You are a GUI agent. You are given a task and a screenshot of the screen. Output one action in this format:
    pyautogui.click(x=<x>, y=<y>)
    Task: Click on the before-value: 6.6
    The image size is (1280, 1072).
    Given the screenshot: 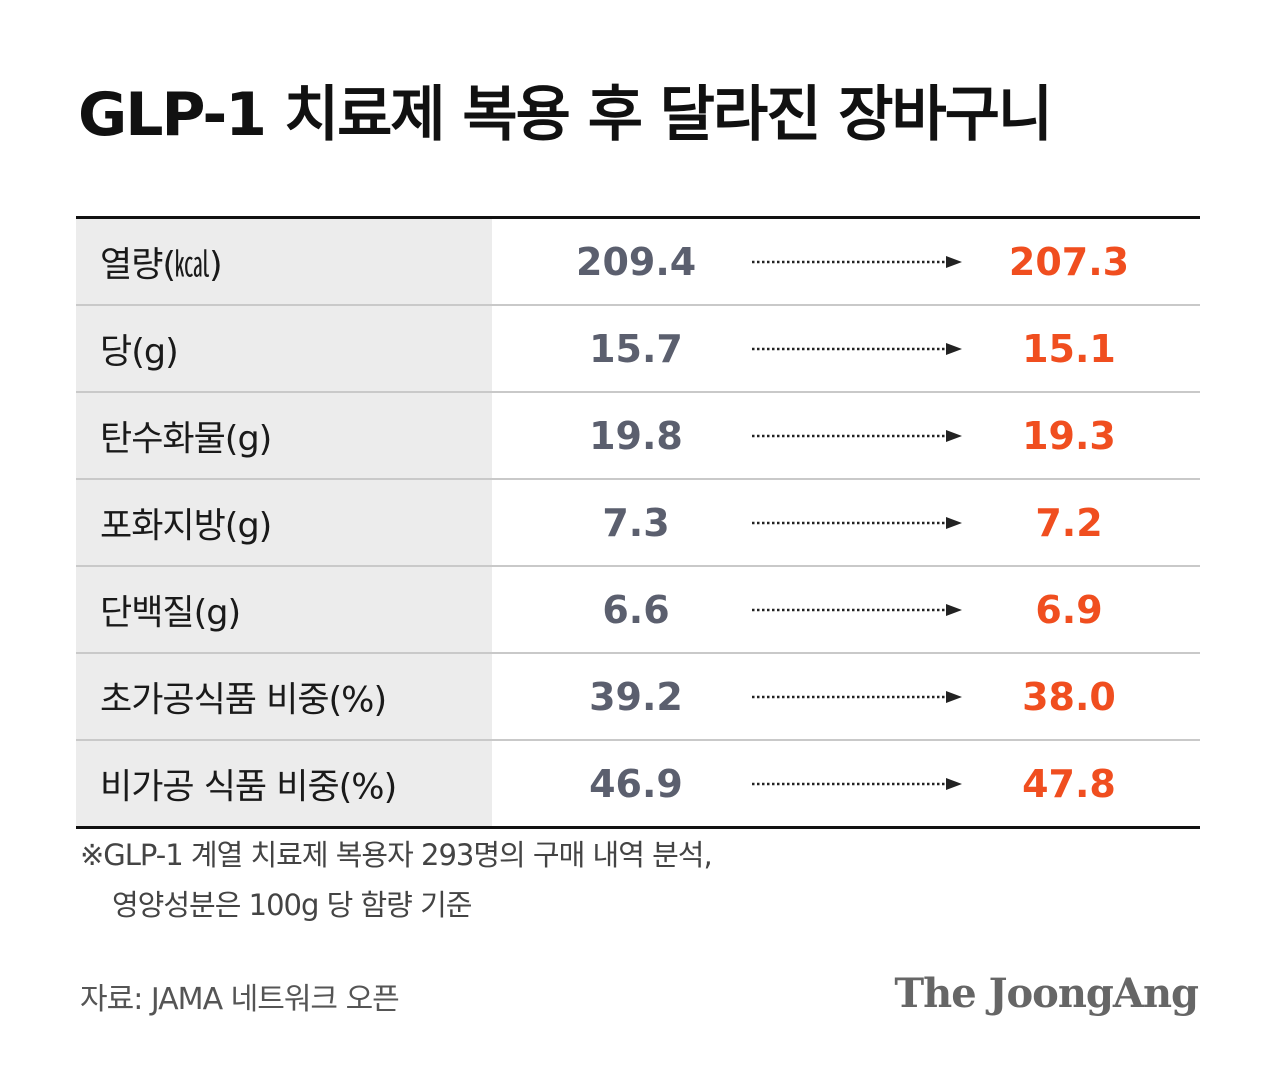 What is the action you would take?
    pyautogui.click(x=636, y=609)
    